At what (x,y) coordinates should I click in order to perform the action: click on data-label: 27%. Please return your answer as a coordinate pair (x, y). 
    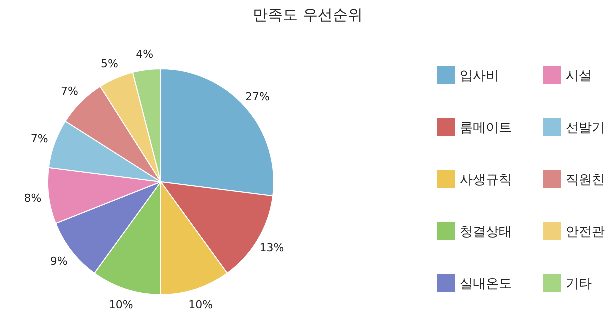
    Looking at the image, I should click on (258, 97).